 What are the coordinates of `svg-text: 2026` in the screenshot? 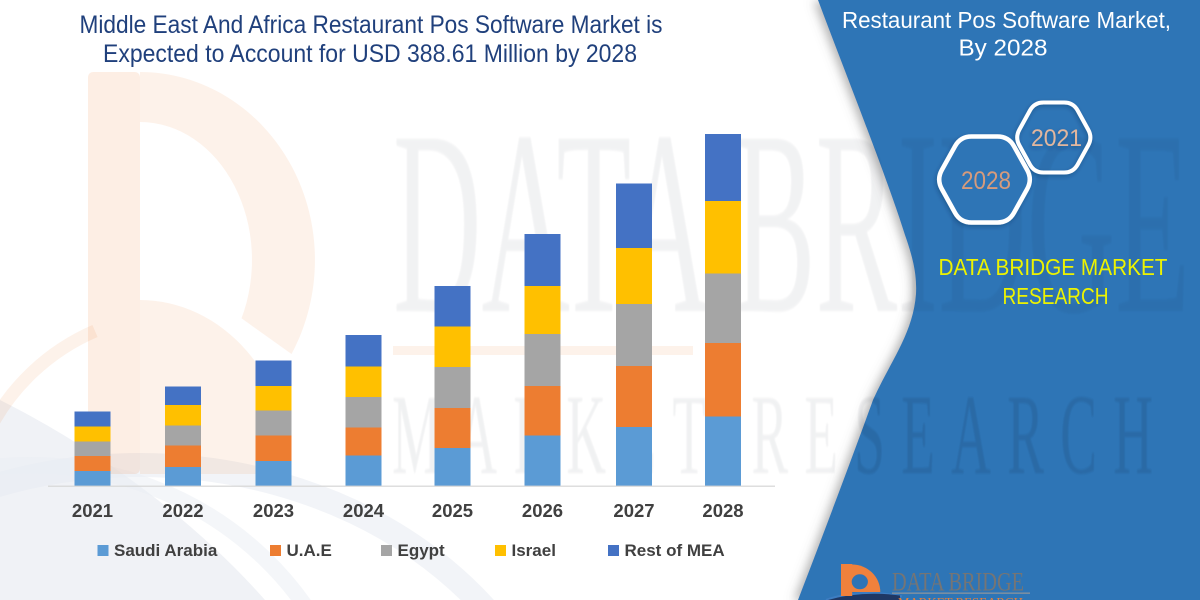 It's located at (542, 510).